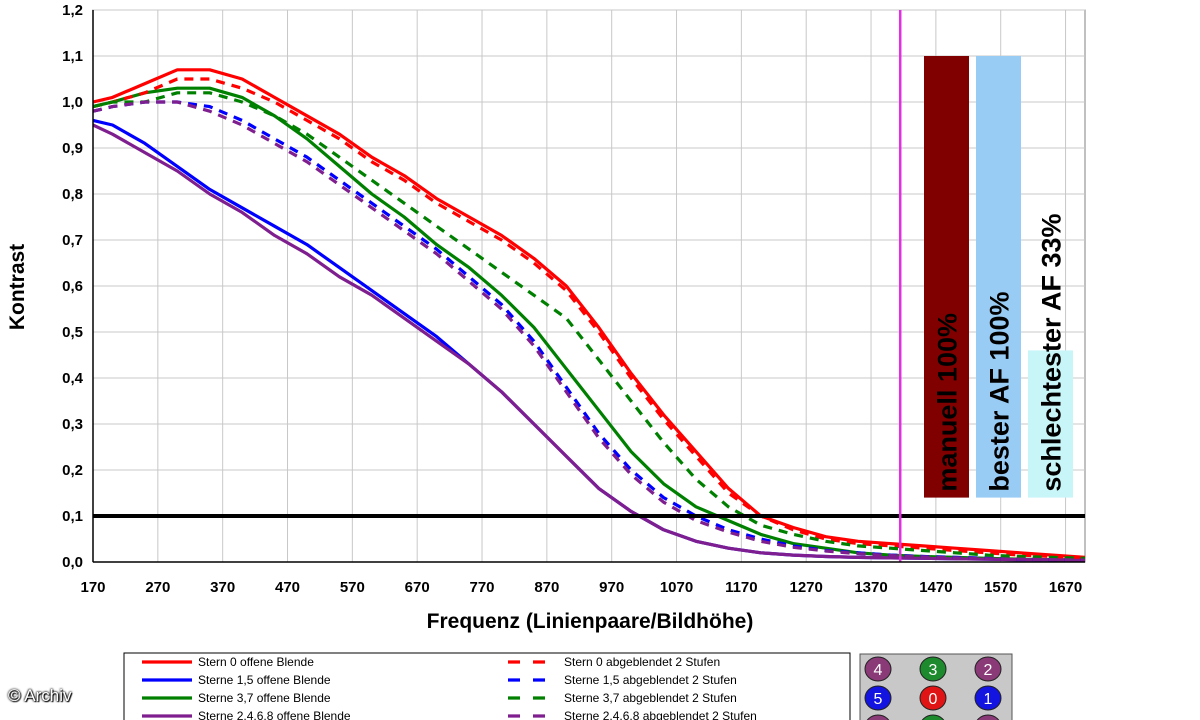  I want to click on copyright-note: © Archiv, so click(40, 695).